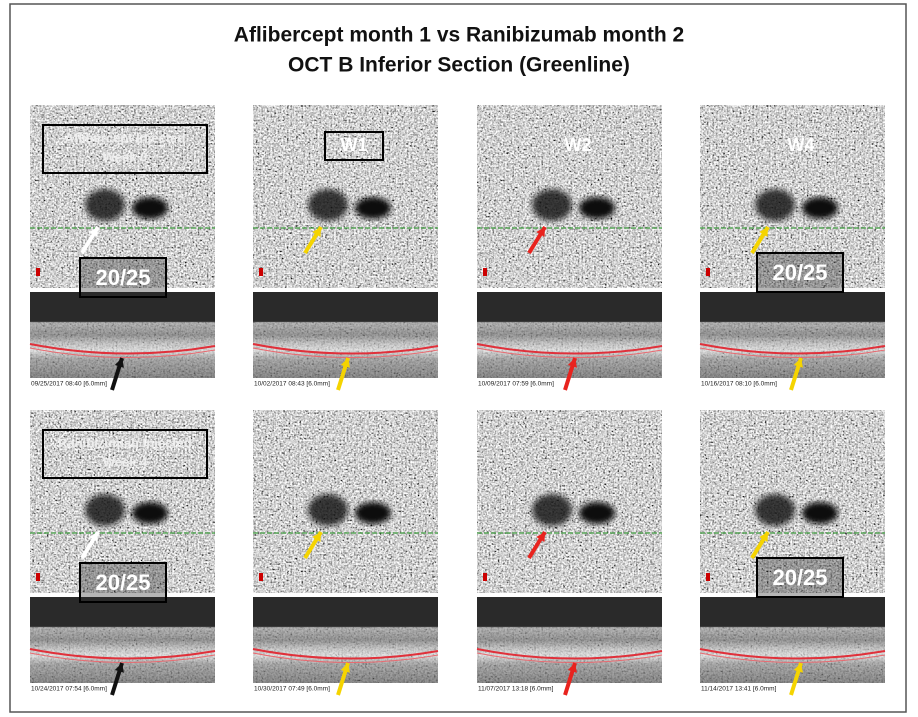 This screenshot has width=918, height=717. Describe the element at coordinates (801, 145) in the screenshot. I see `label-text: W4` at that location.